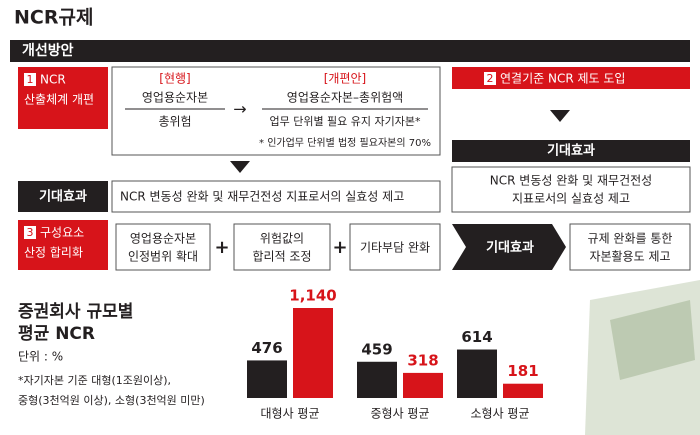 Image resolution: width=700 pixels, height=435 pixels. I want to click on effect-text: NCR 변동성 완화 및 재무건전성 지표로서의 실효성 제고, so click(262, 197).